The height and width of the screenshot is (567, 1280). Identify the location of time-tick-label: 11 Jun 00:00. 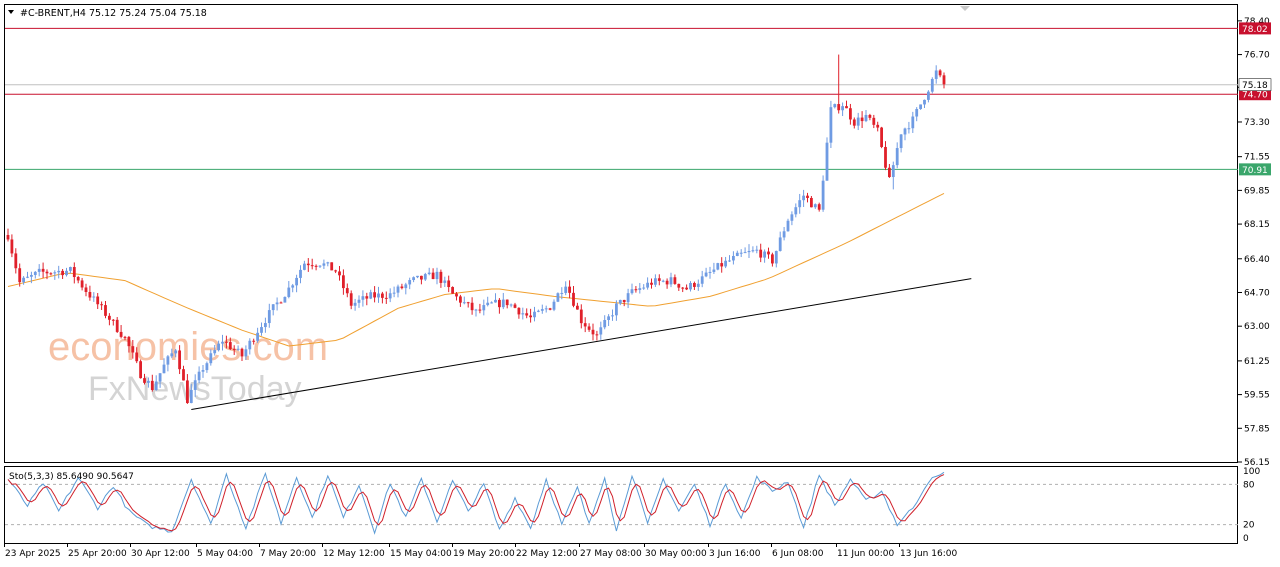
(865, 554).